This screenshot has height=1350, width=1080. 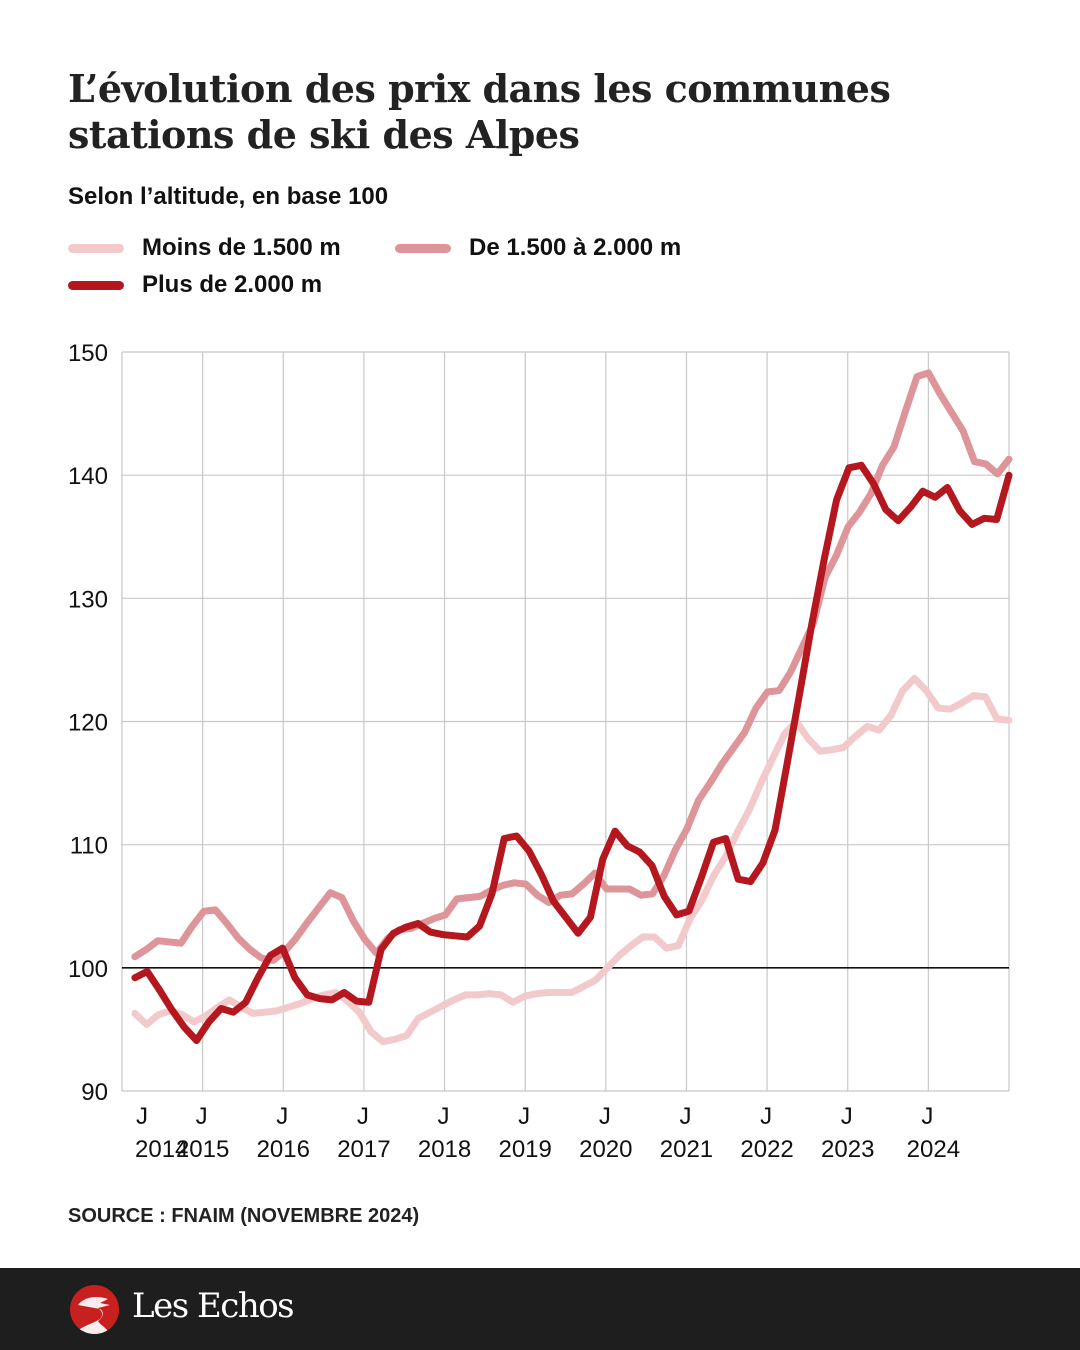 What do you see at coordinates (524, 1149) in the screenshot?
I see `x-tick-year: 2019` at bounding box center [524, 1149].